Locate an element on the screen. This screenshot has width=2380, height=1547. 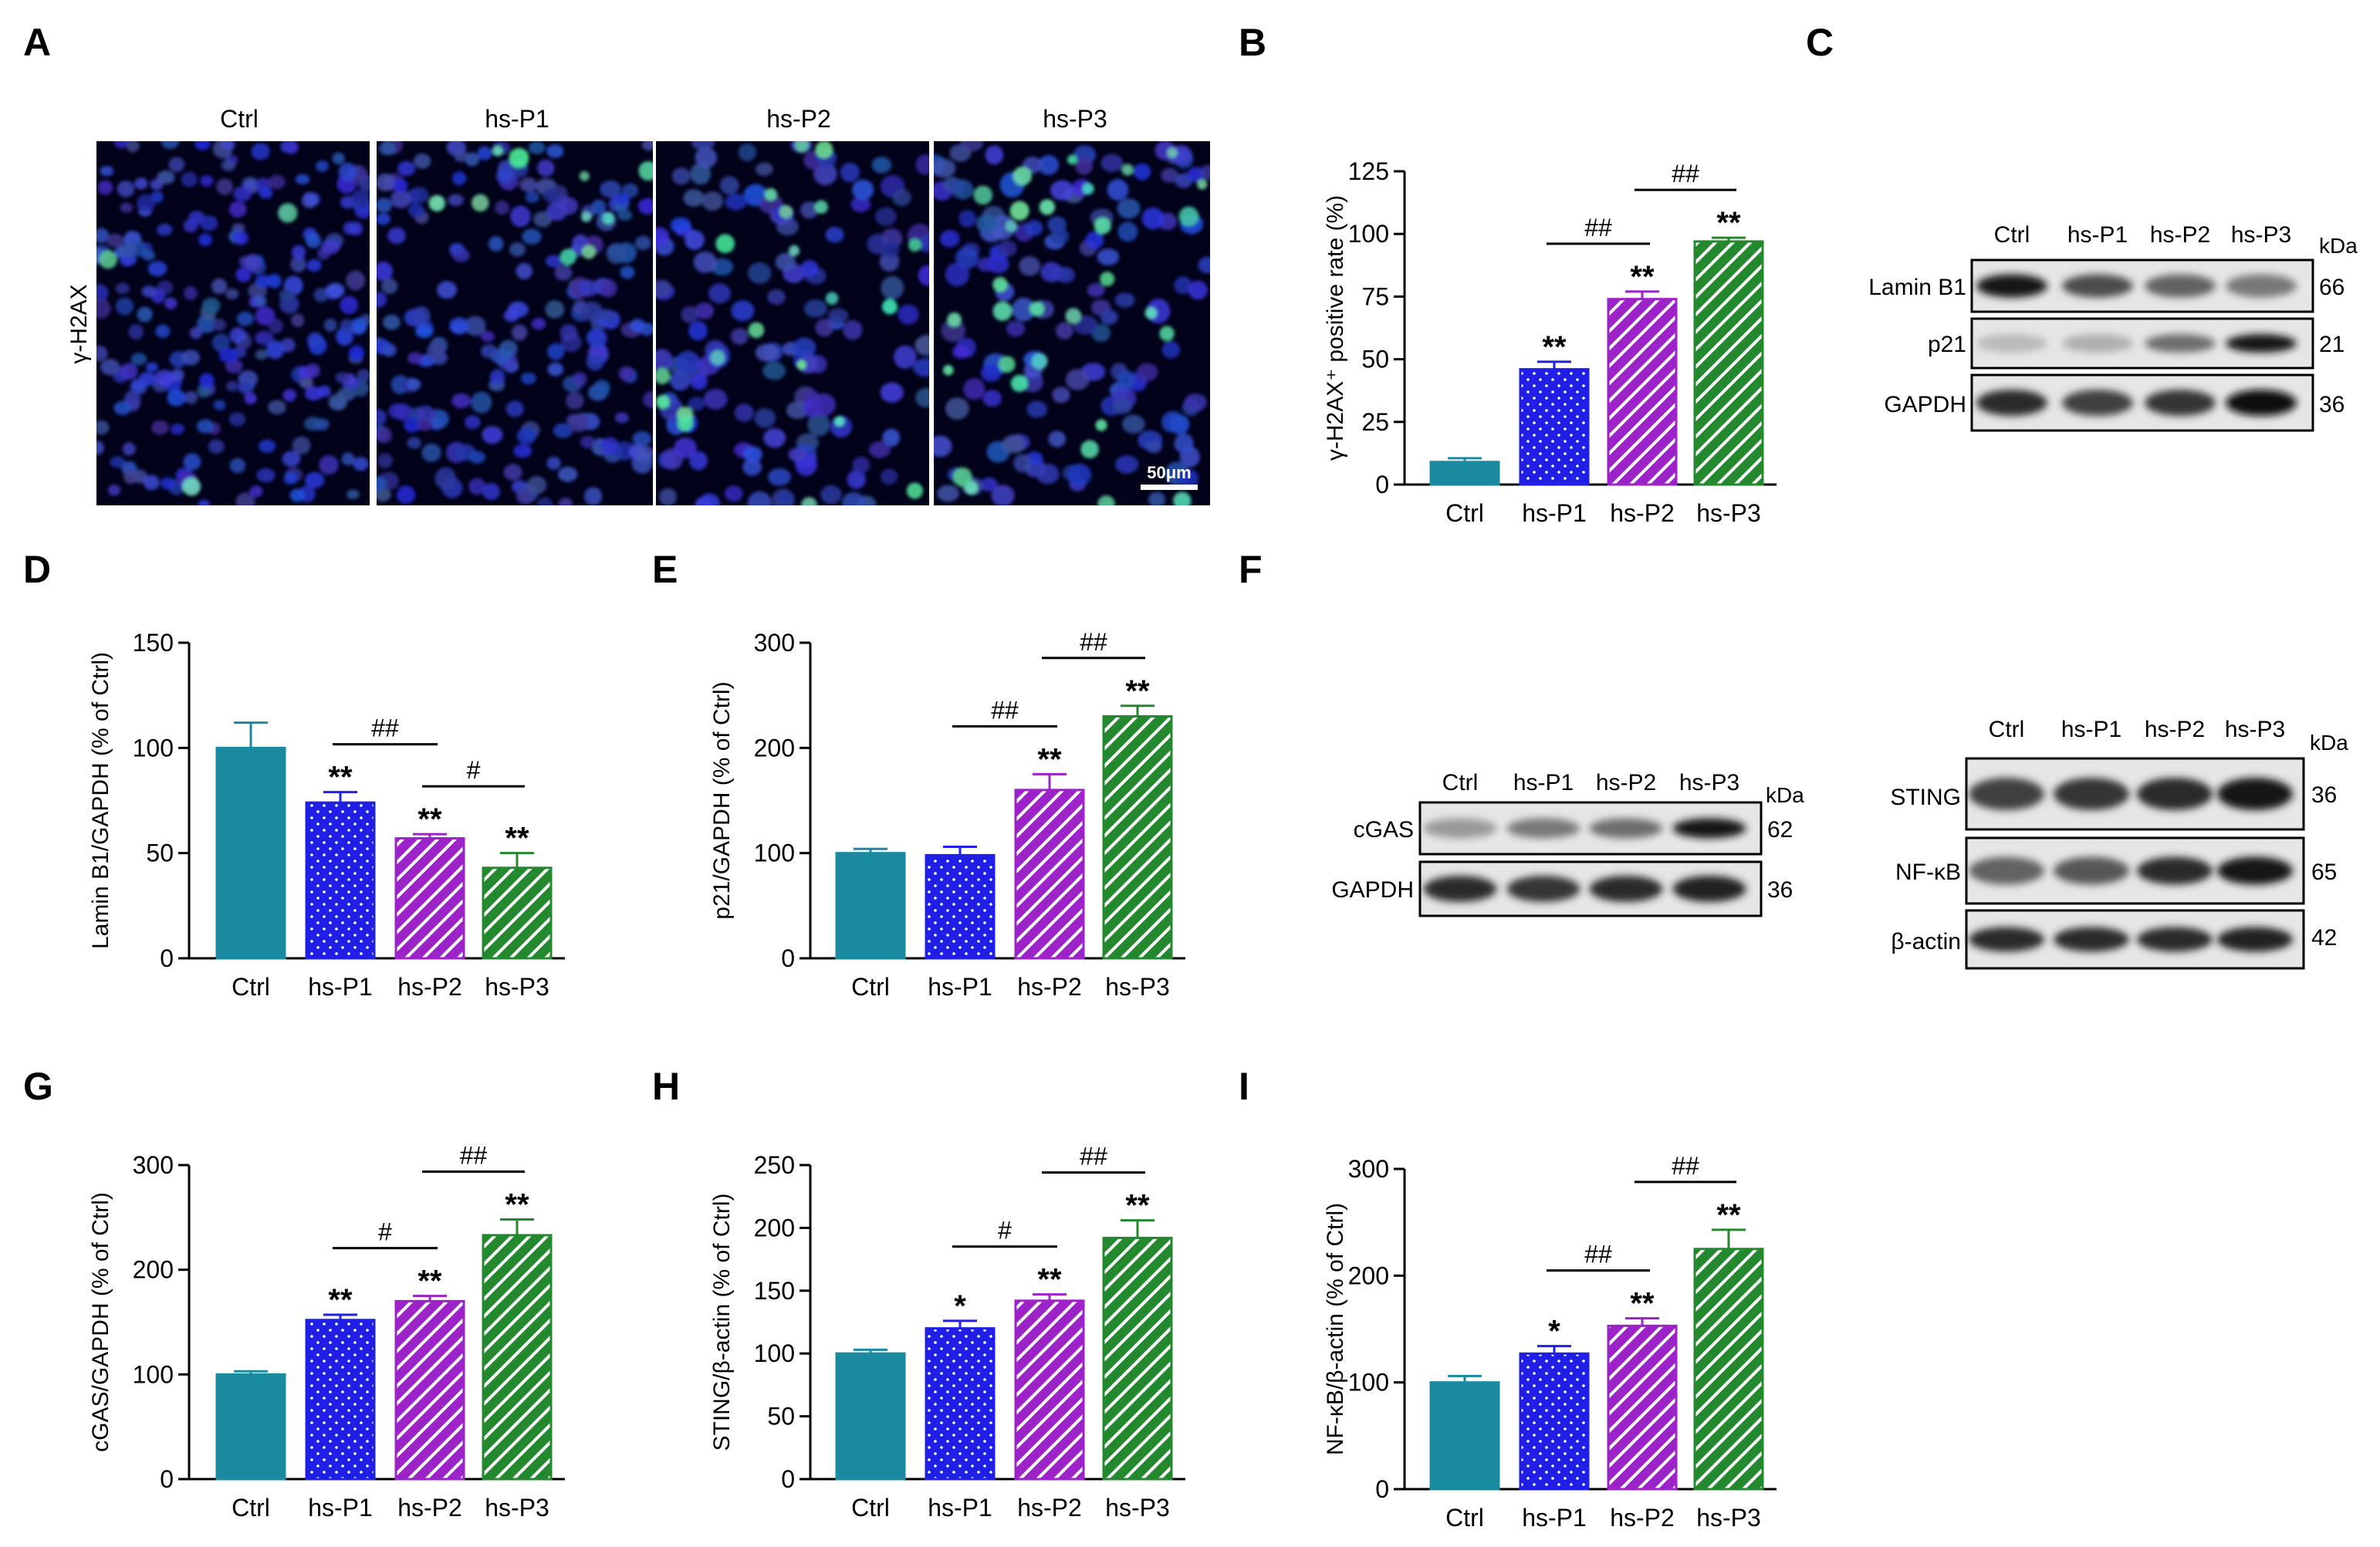
y-tick-label: 200 is located at coordinates (774, 1227).